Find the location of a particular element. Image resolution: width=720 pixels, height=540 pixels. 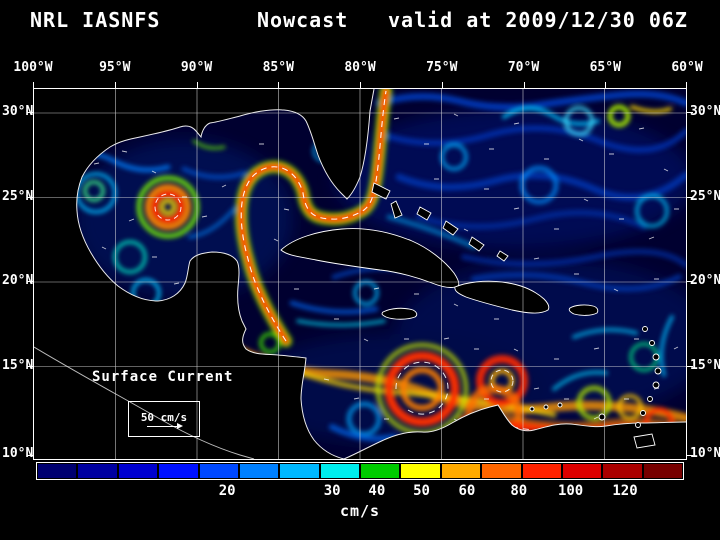

scale-label: 50 cm/s is located at coordinates (164, 417).